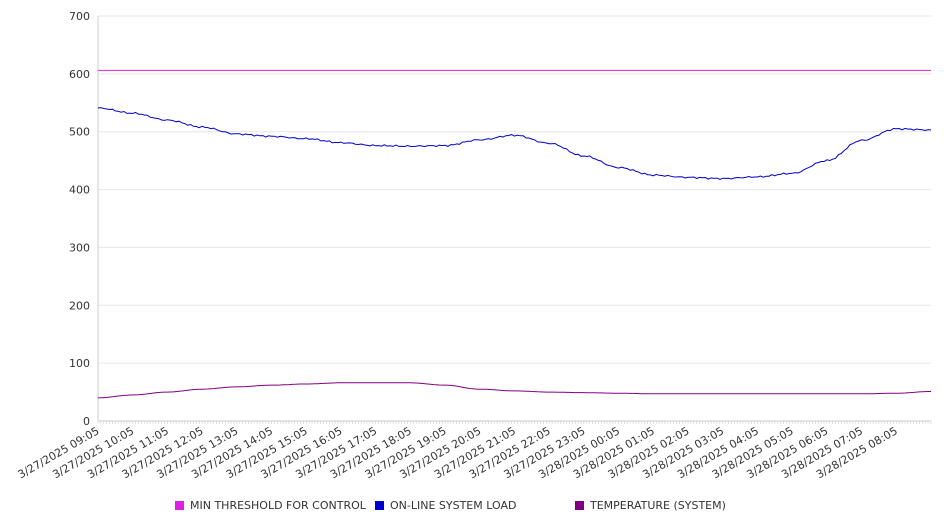 Image resolution: width=946 pixels, height=526 pixels. Describe the element at coordinates (79, 305) in the screenshot. I see `y-tick-label: 200` at that location.